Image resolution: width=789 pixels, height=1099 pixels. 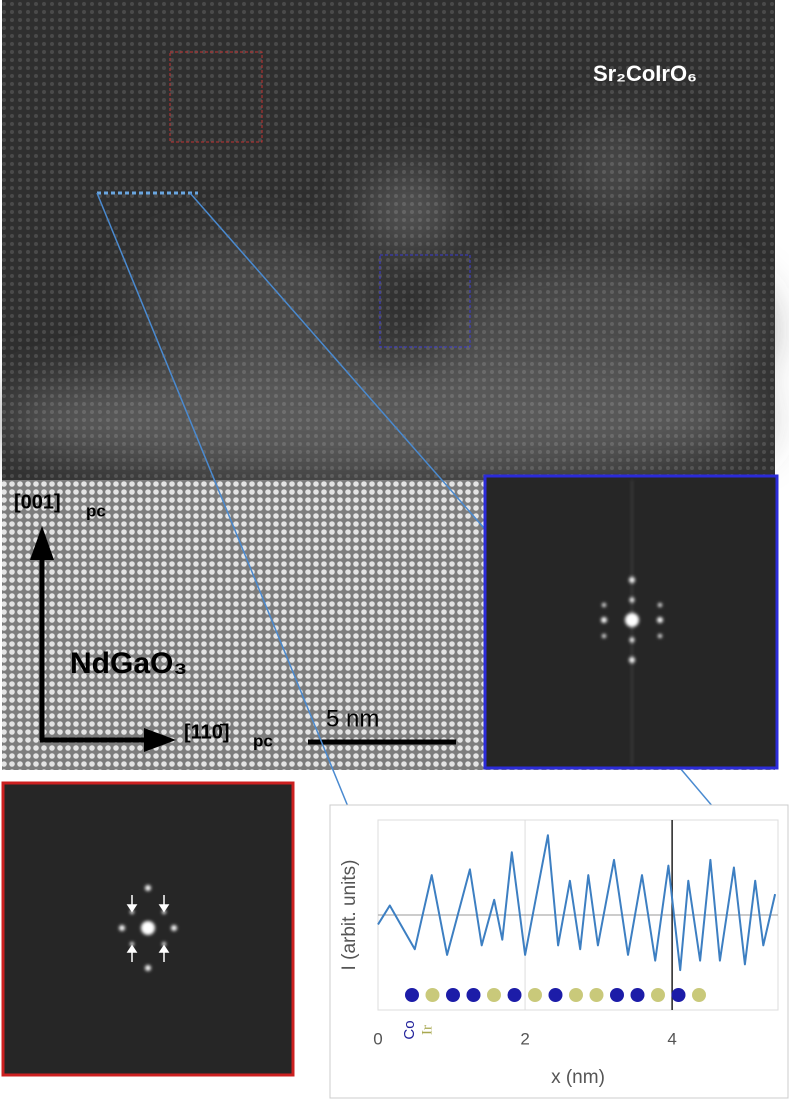 What do you see at coordinates (577, 903) in the screenshot?
I see `profile-curve` at bounding box center [577, 903].